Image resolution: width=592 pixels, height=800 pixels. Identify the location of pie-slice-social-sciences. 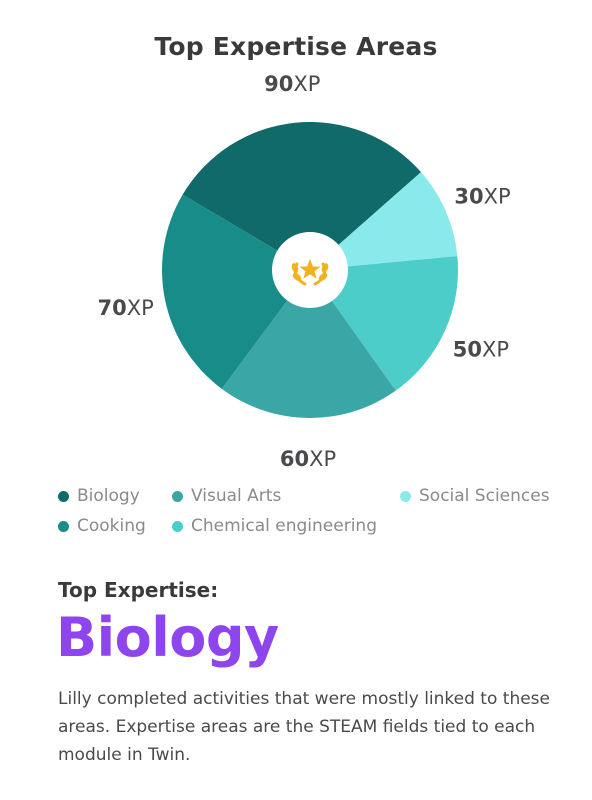
(384, 221).